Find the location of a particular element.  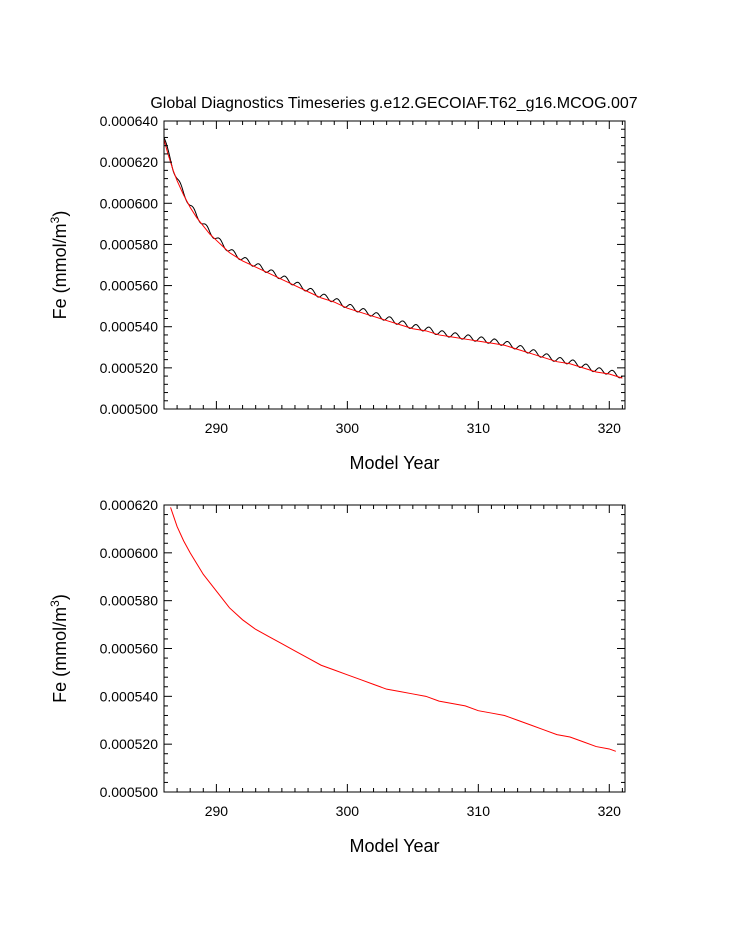

y-tick-label: 0.000640 is located at coordinates (129, 121).